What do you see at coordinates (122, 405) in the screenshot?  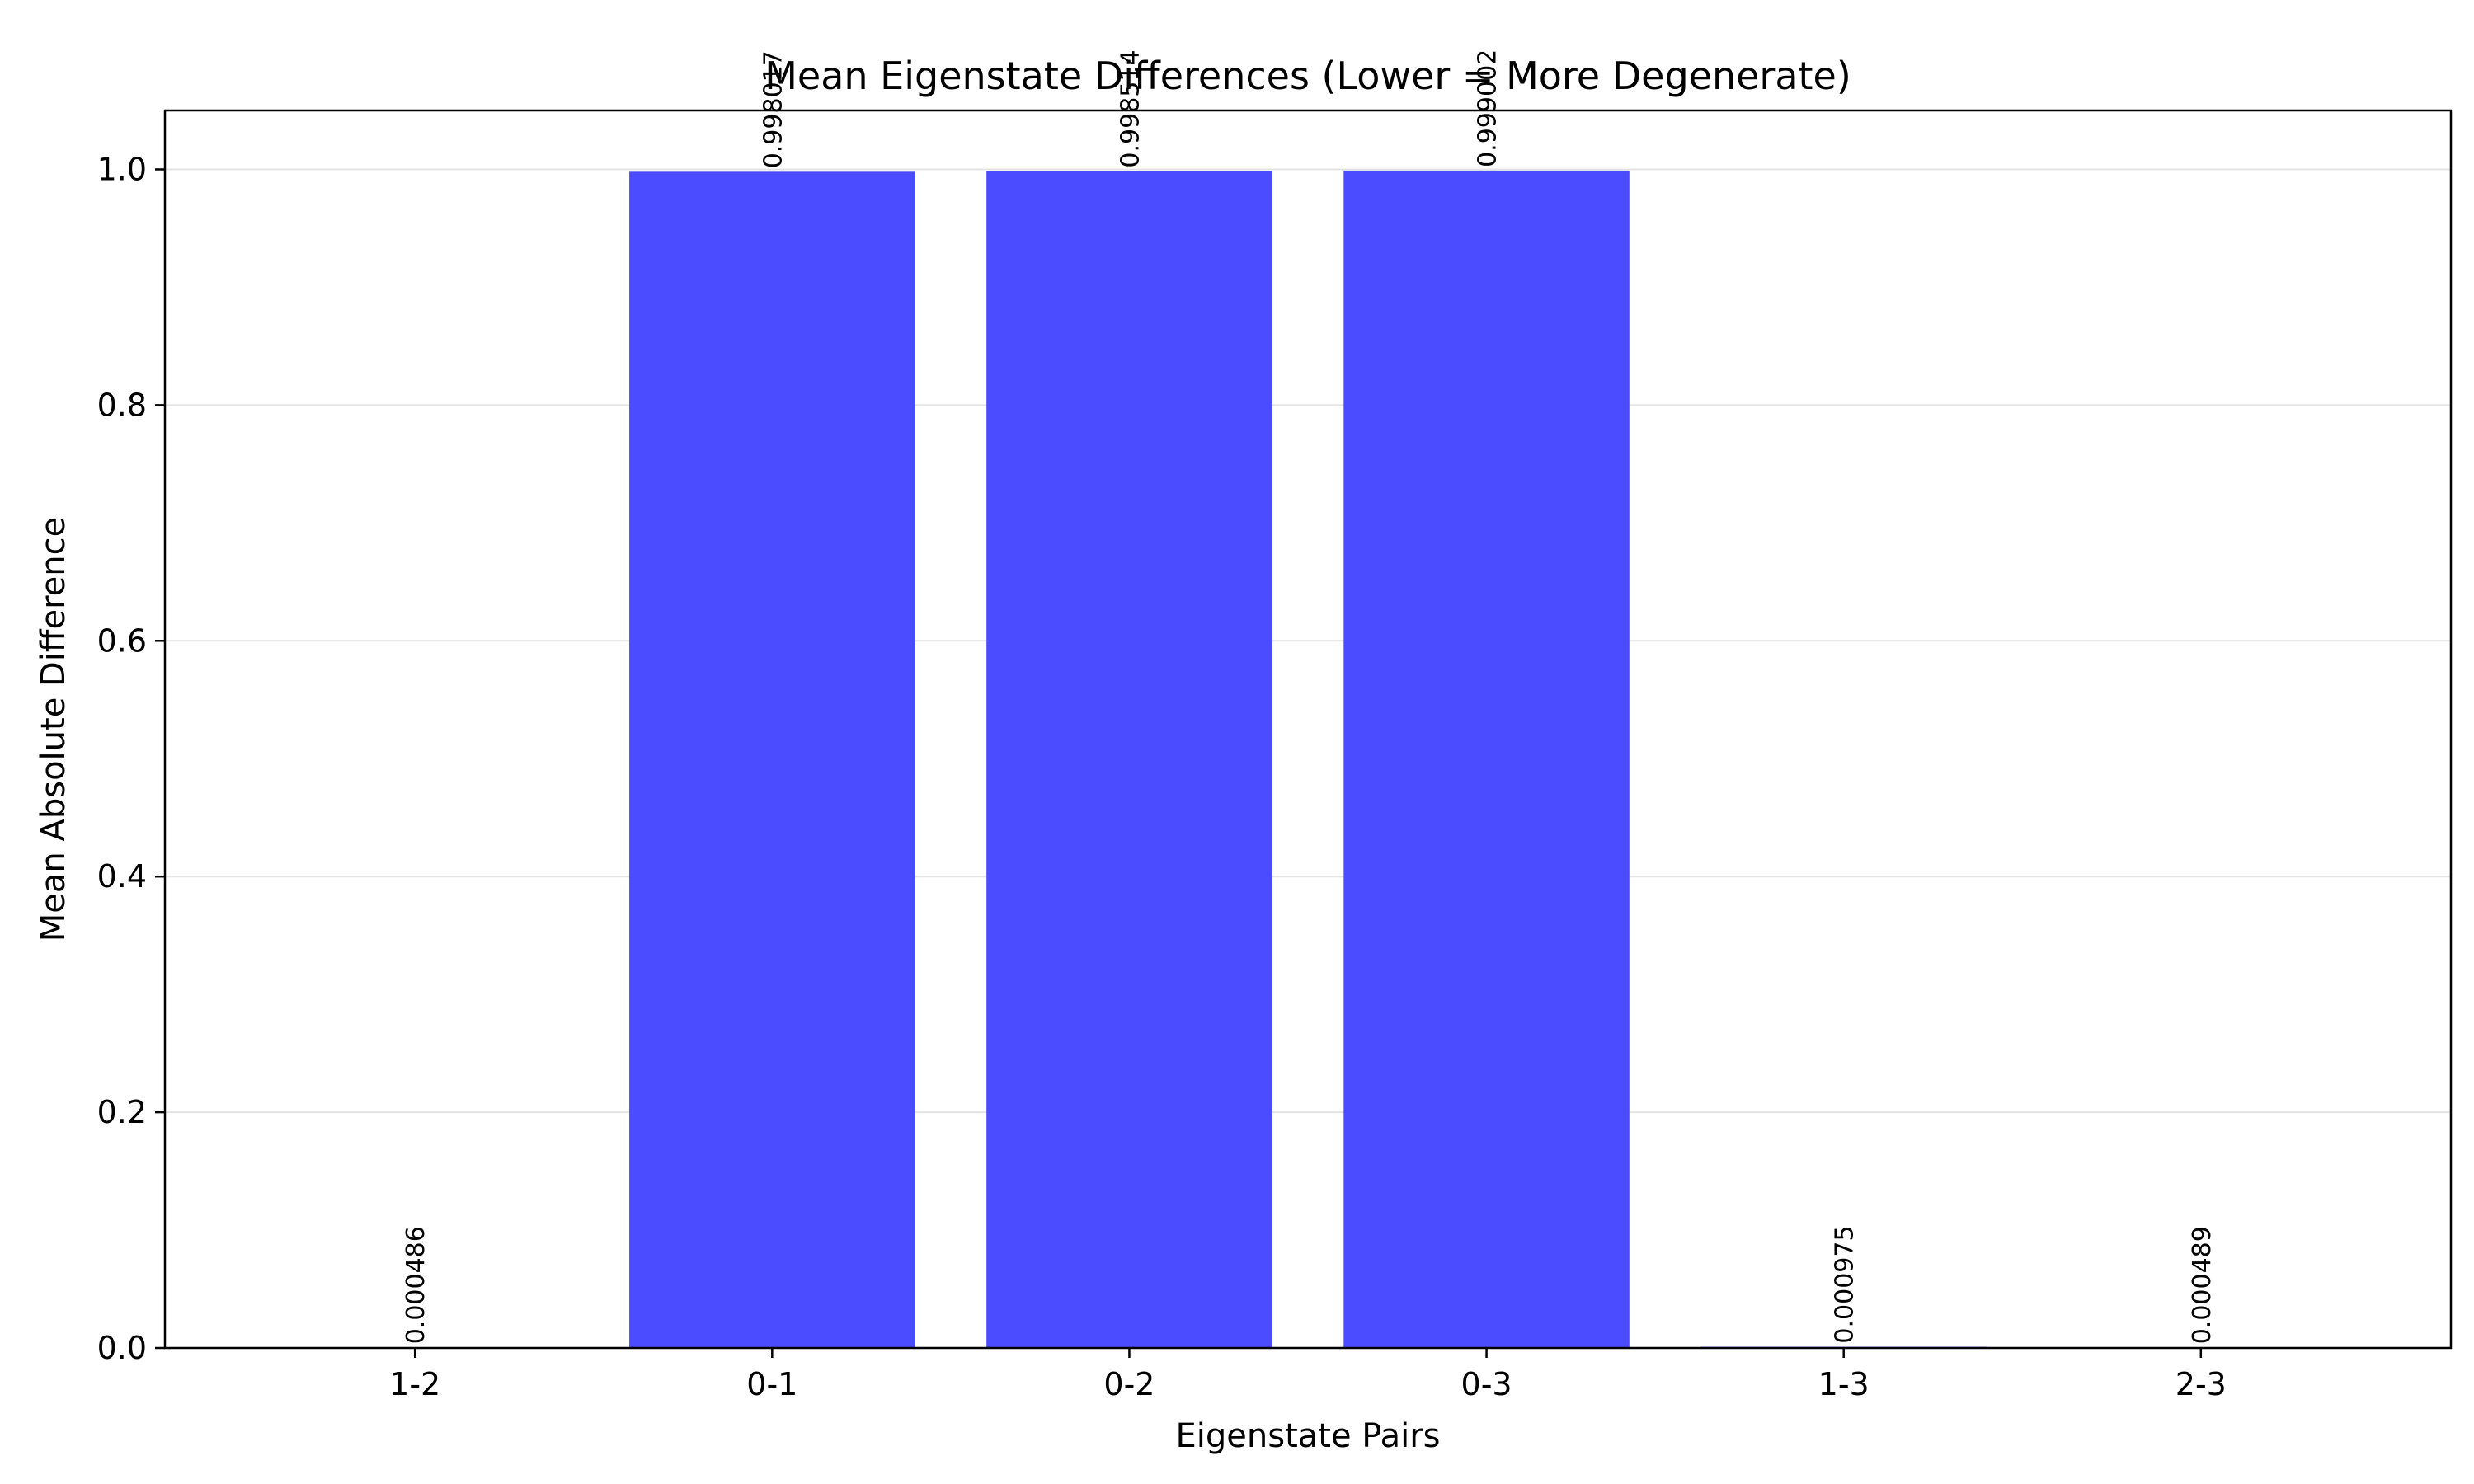 I see `y-tick-label: 0.8` at bounding box center [122, 405].